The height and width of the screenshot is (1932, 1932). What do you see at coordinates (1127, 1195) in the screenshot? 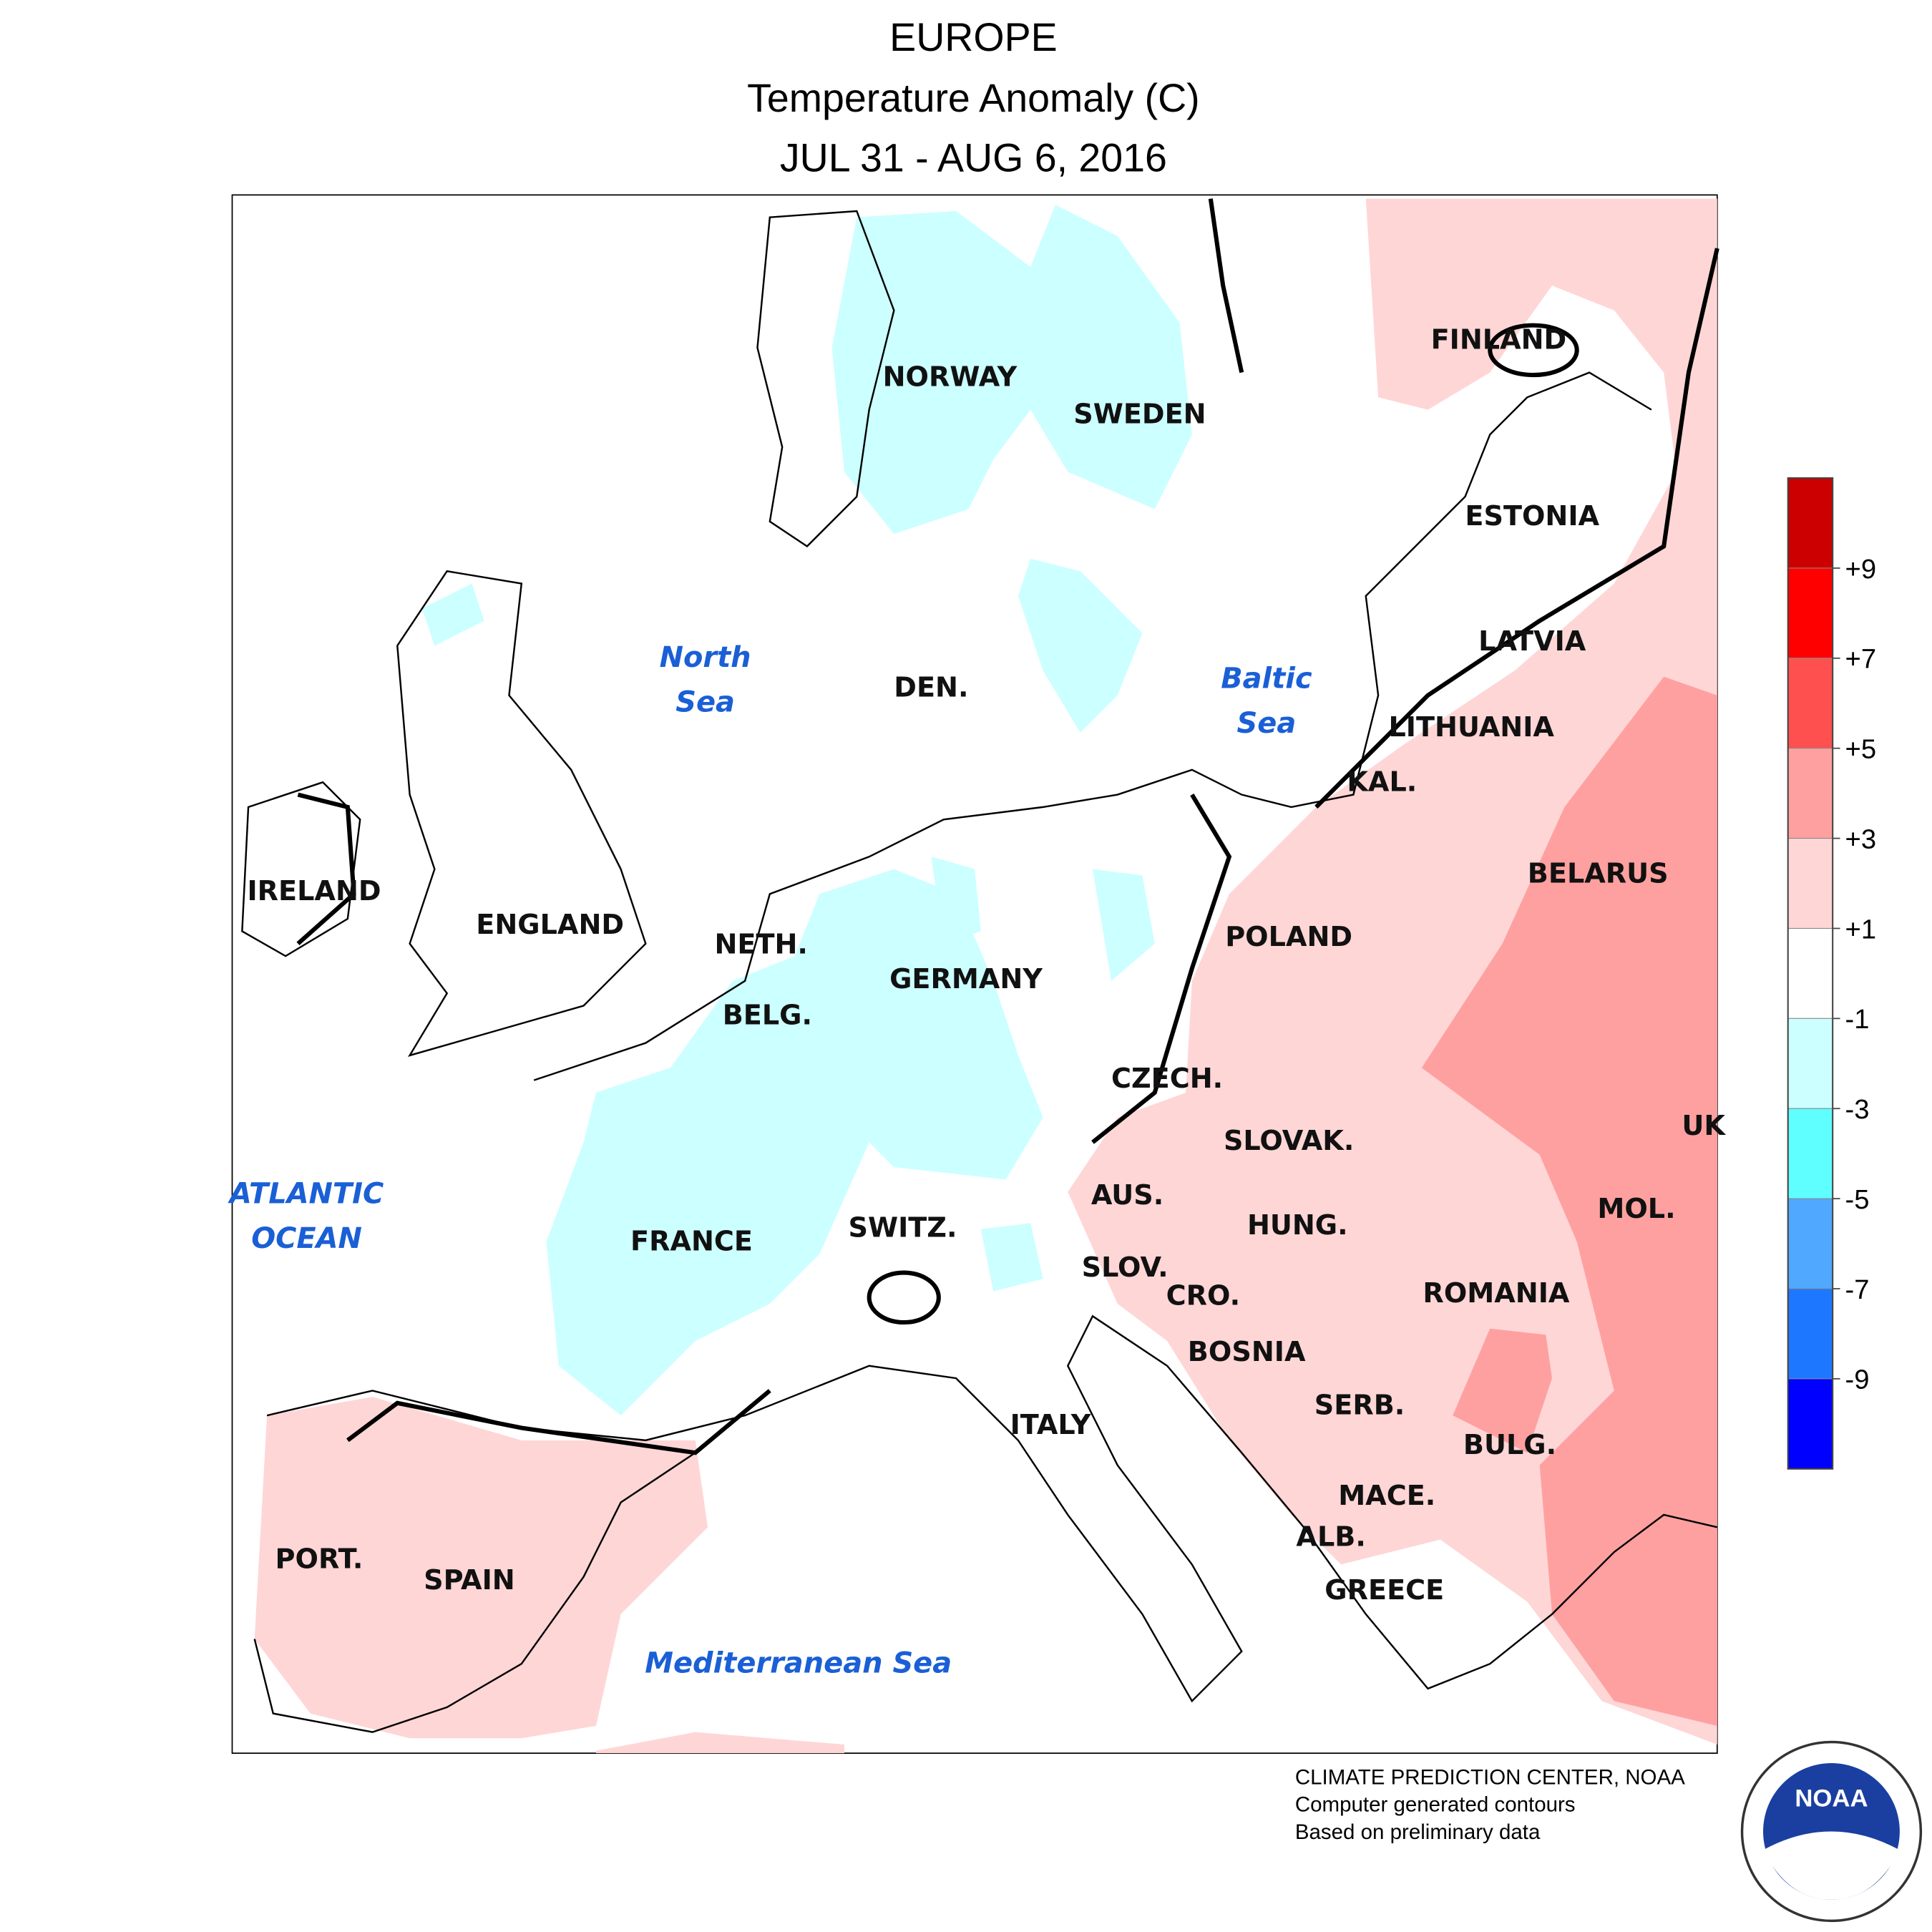
I see `country-label: AUS.` at bounding box center [1127, 1195].